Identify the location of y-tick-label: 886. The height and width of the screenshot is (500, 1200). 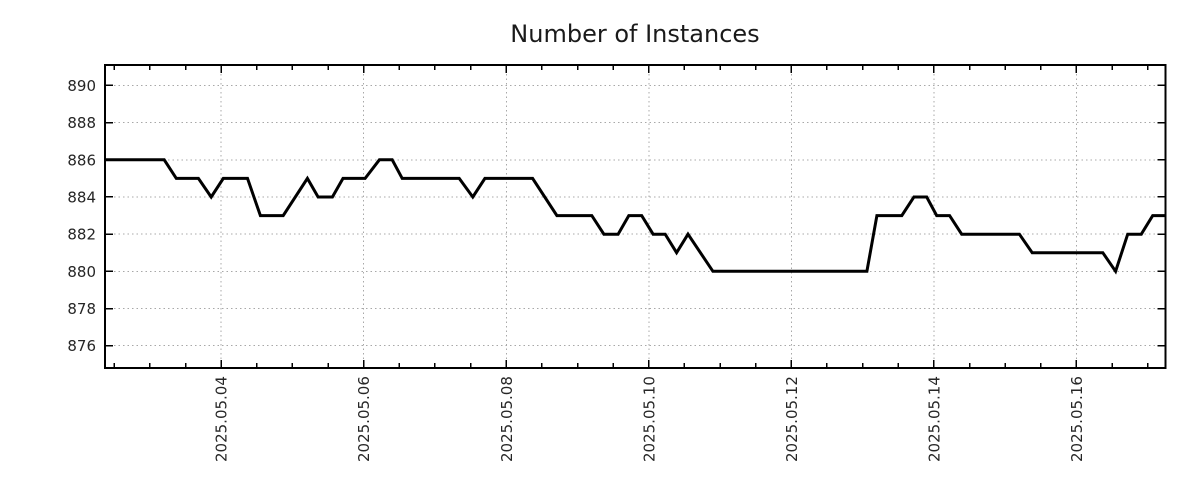
(81, 160).